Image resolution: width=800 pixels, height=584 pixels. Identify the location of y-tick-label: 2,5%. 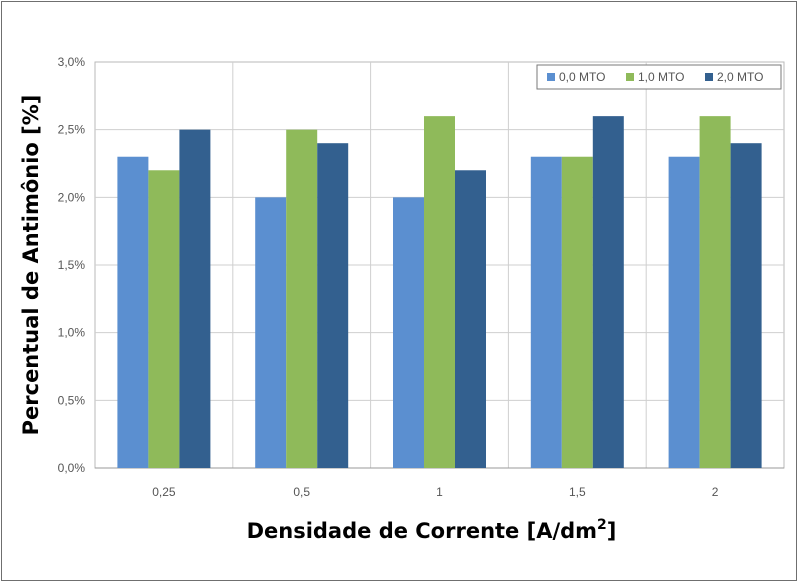
(72, 130).